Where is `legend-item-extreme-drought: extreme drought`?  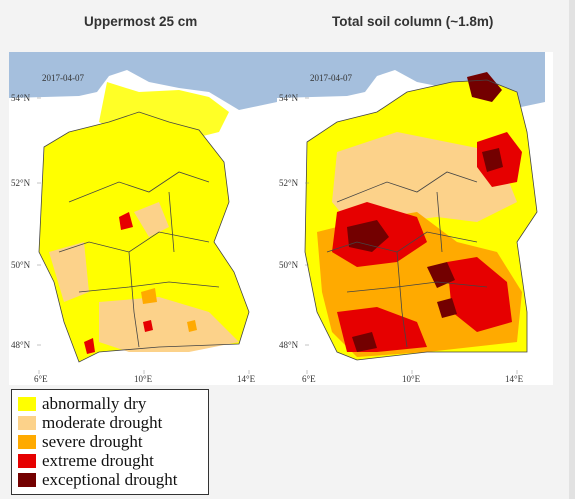
legend-item-extreme-drought: extreme drought is located at coordinates (110, 460).